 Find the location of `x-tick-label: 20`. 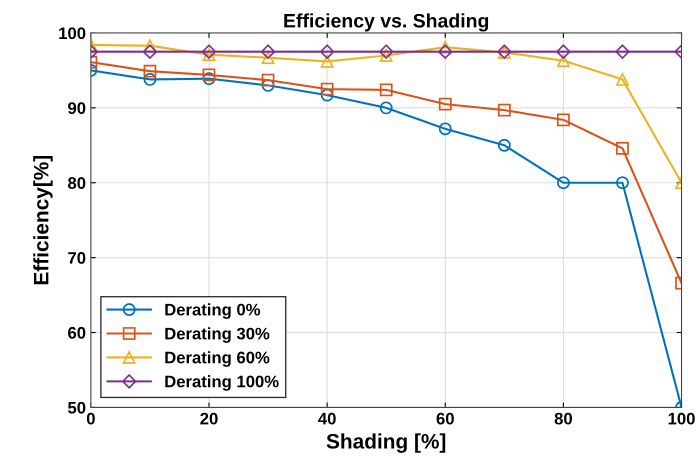

x-tick-label: 20 is located at coordinates (209, 418).